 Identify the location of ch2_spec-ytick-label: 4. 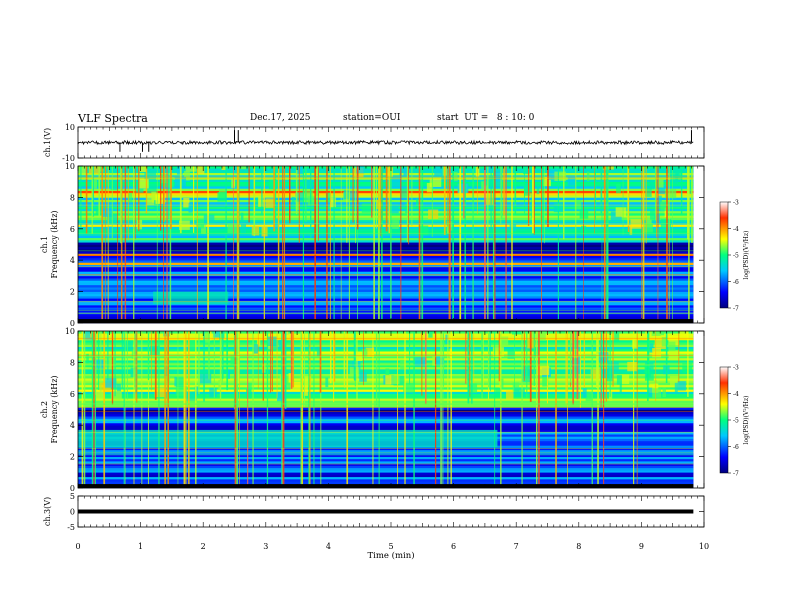
(72, 425).